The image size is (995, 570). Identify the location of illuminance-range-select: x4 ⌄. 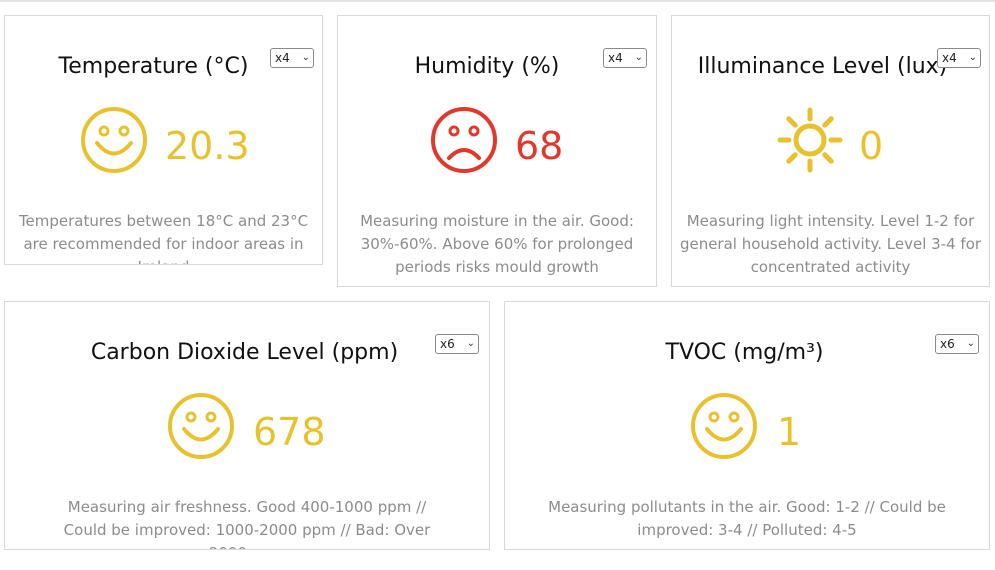
(959, 58).